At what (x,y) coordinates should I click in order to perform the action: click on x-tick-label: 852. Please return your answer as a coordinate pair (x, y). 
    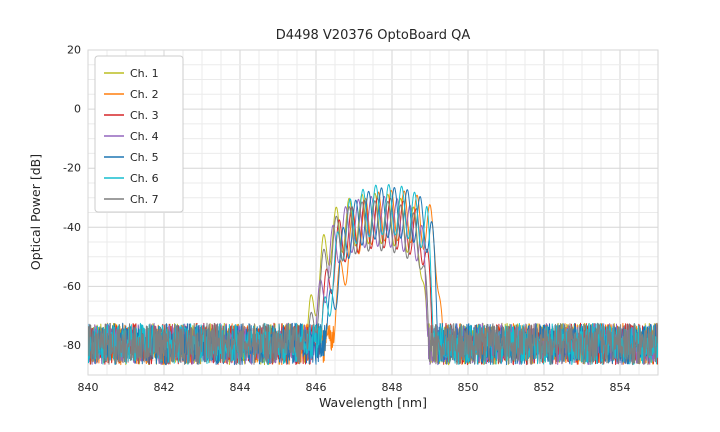
    Looking at the image, I should click on (544, 387).